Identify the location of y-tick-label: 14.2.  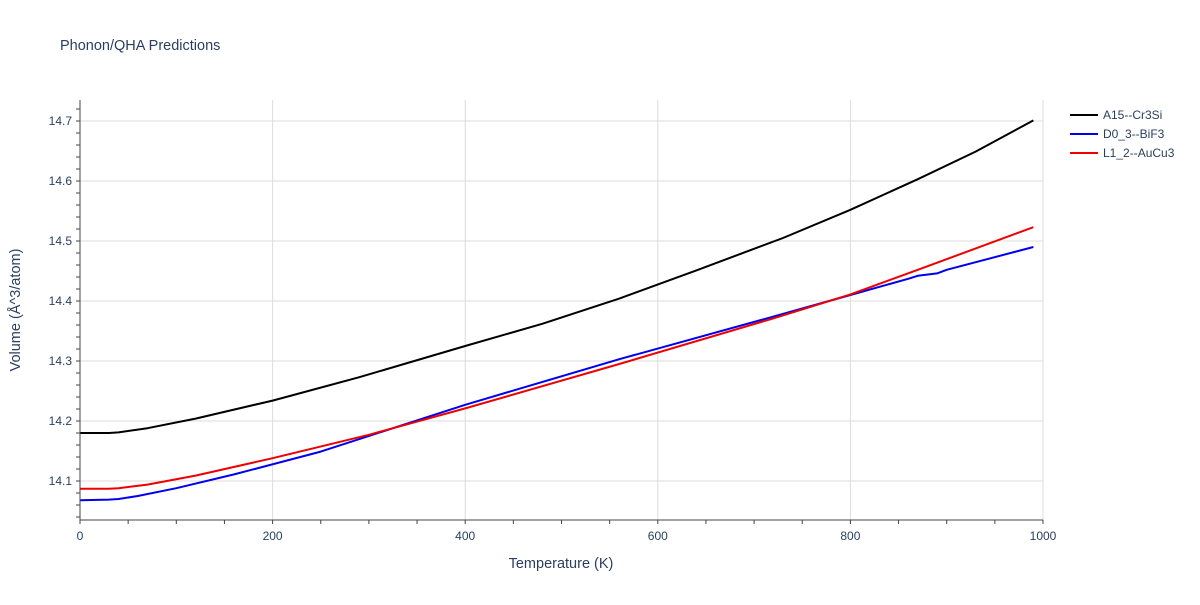
(61, 421).